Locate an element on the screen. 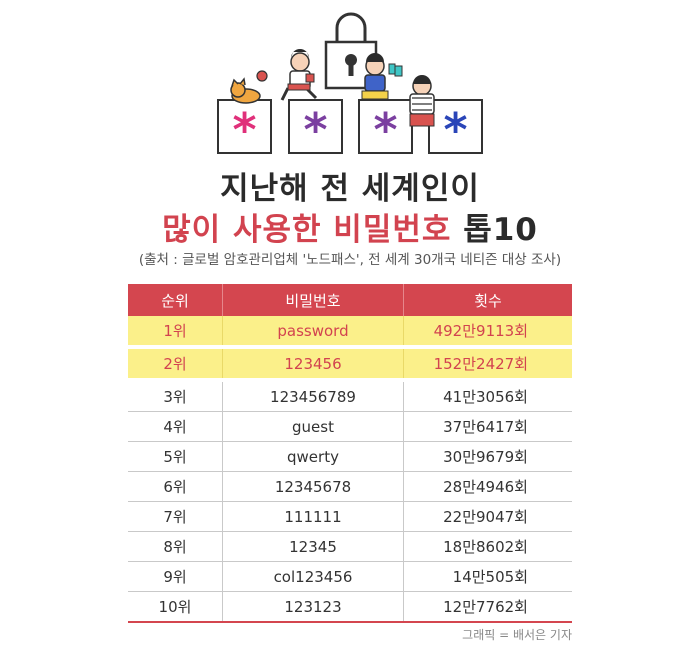 This screenshot has width=700, height=664. password-cell: 123123 is located at coordinates (313, 607).